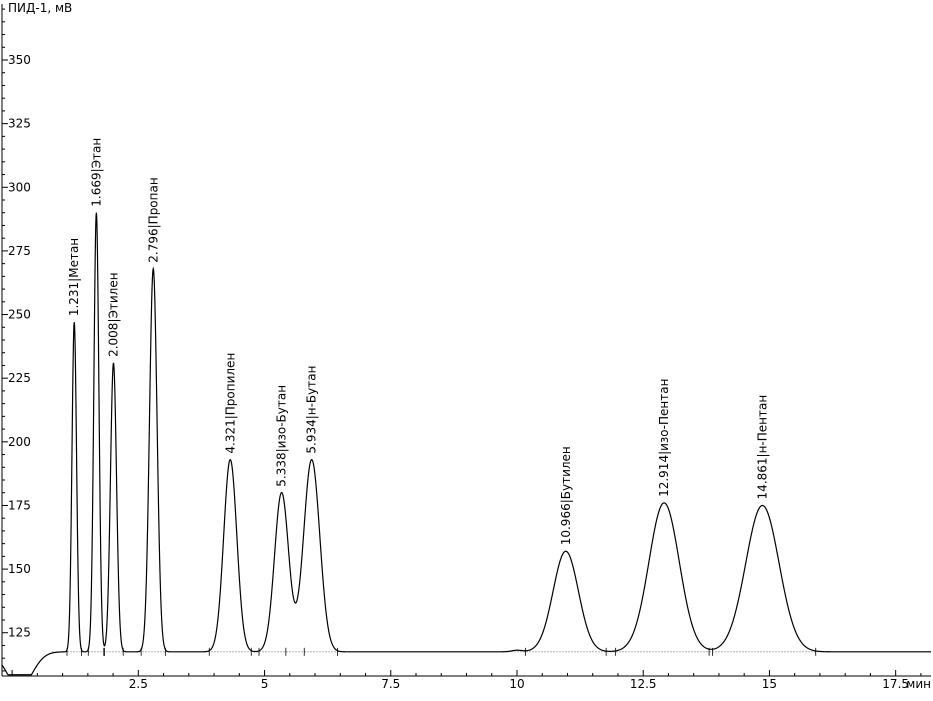 Image resolution: width=933 pixels, height=701 pixels. I want to click on peak-label: 5.338|изо-Бутан, so click(282, 436).